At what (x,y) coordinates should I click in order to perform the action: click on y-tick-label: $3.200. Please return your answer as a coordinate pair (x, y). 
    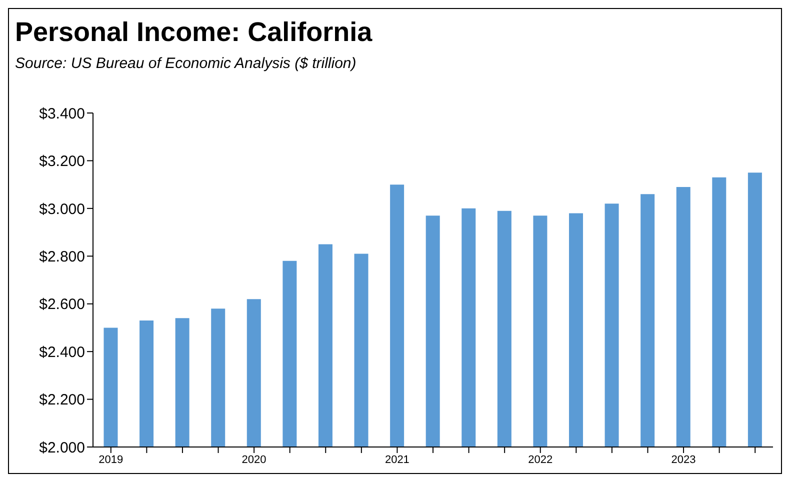
    Looking at the image, I should click on (62, 161).